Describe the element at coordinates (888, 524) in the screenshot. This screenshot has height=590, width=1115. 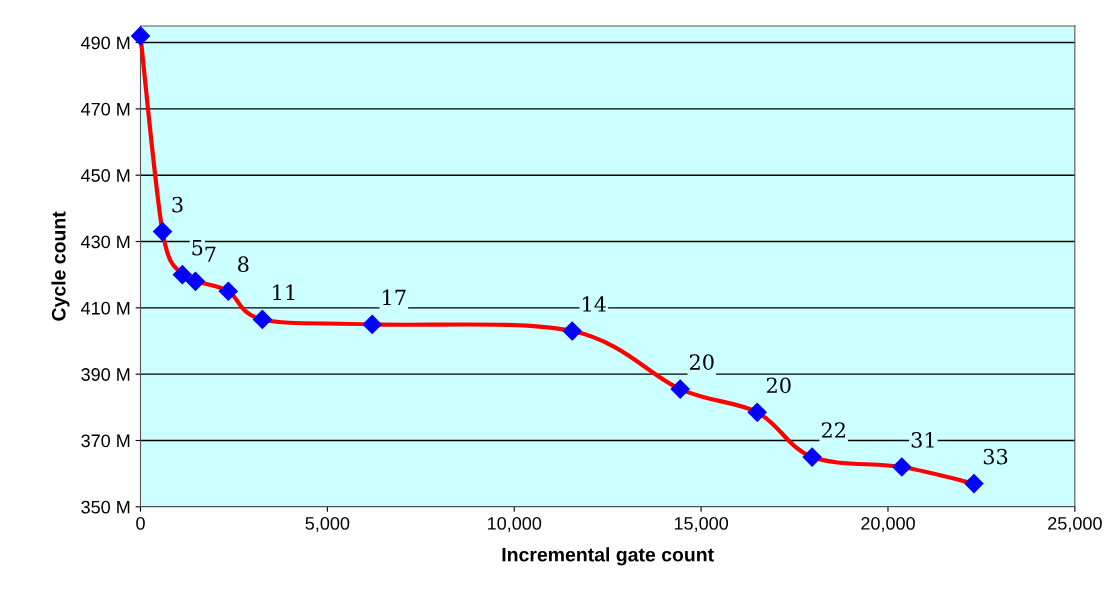
I see `x-tick-label: 20,000` at that location.